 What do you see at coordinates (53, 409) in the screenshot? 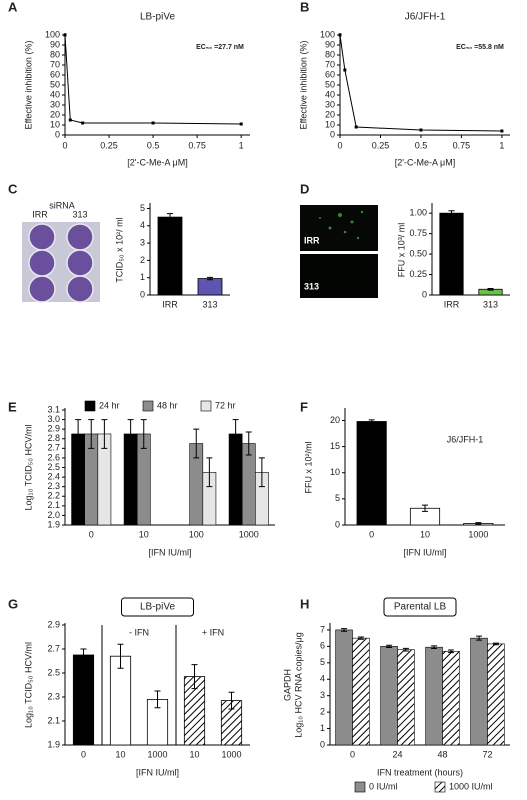
I see `y-tick-label: 3.1` at bounding box center [53, 409].